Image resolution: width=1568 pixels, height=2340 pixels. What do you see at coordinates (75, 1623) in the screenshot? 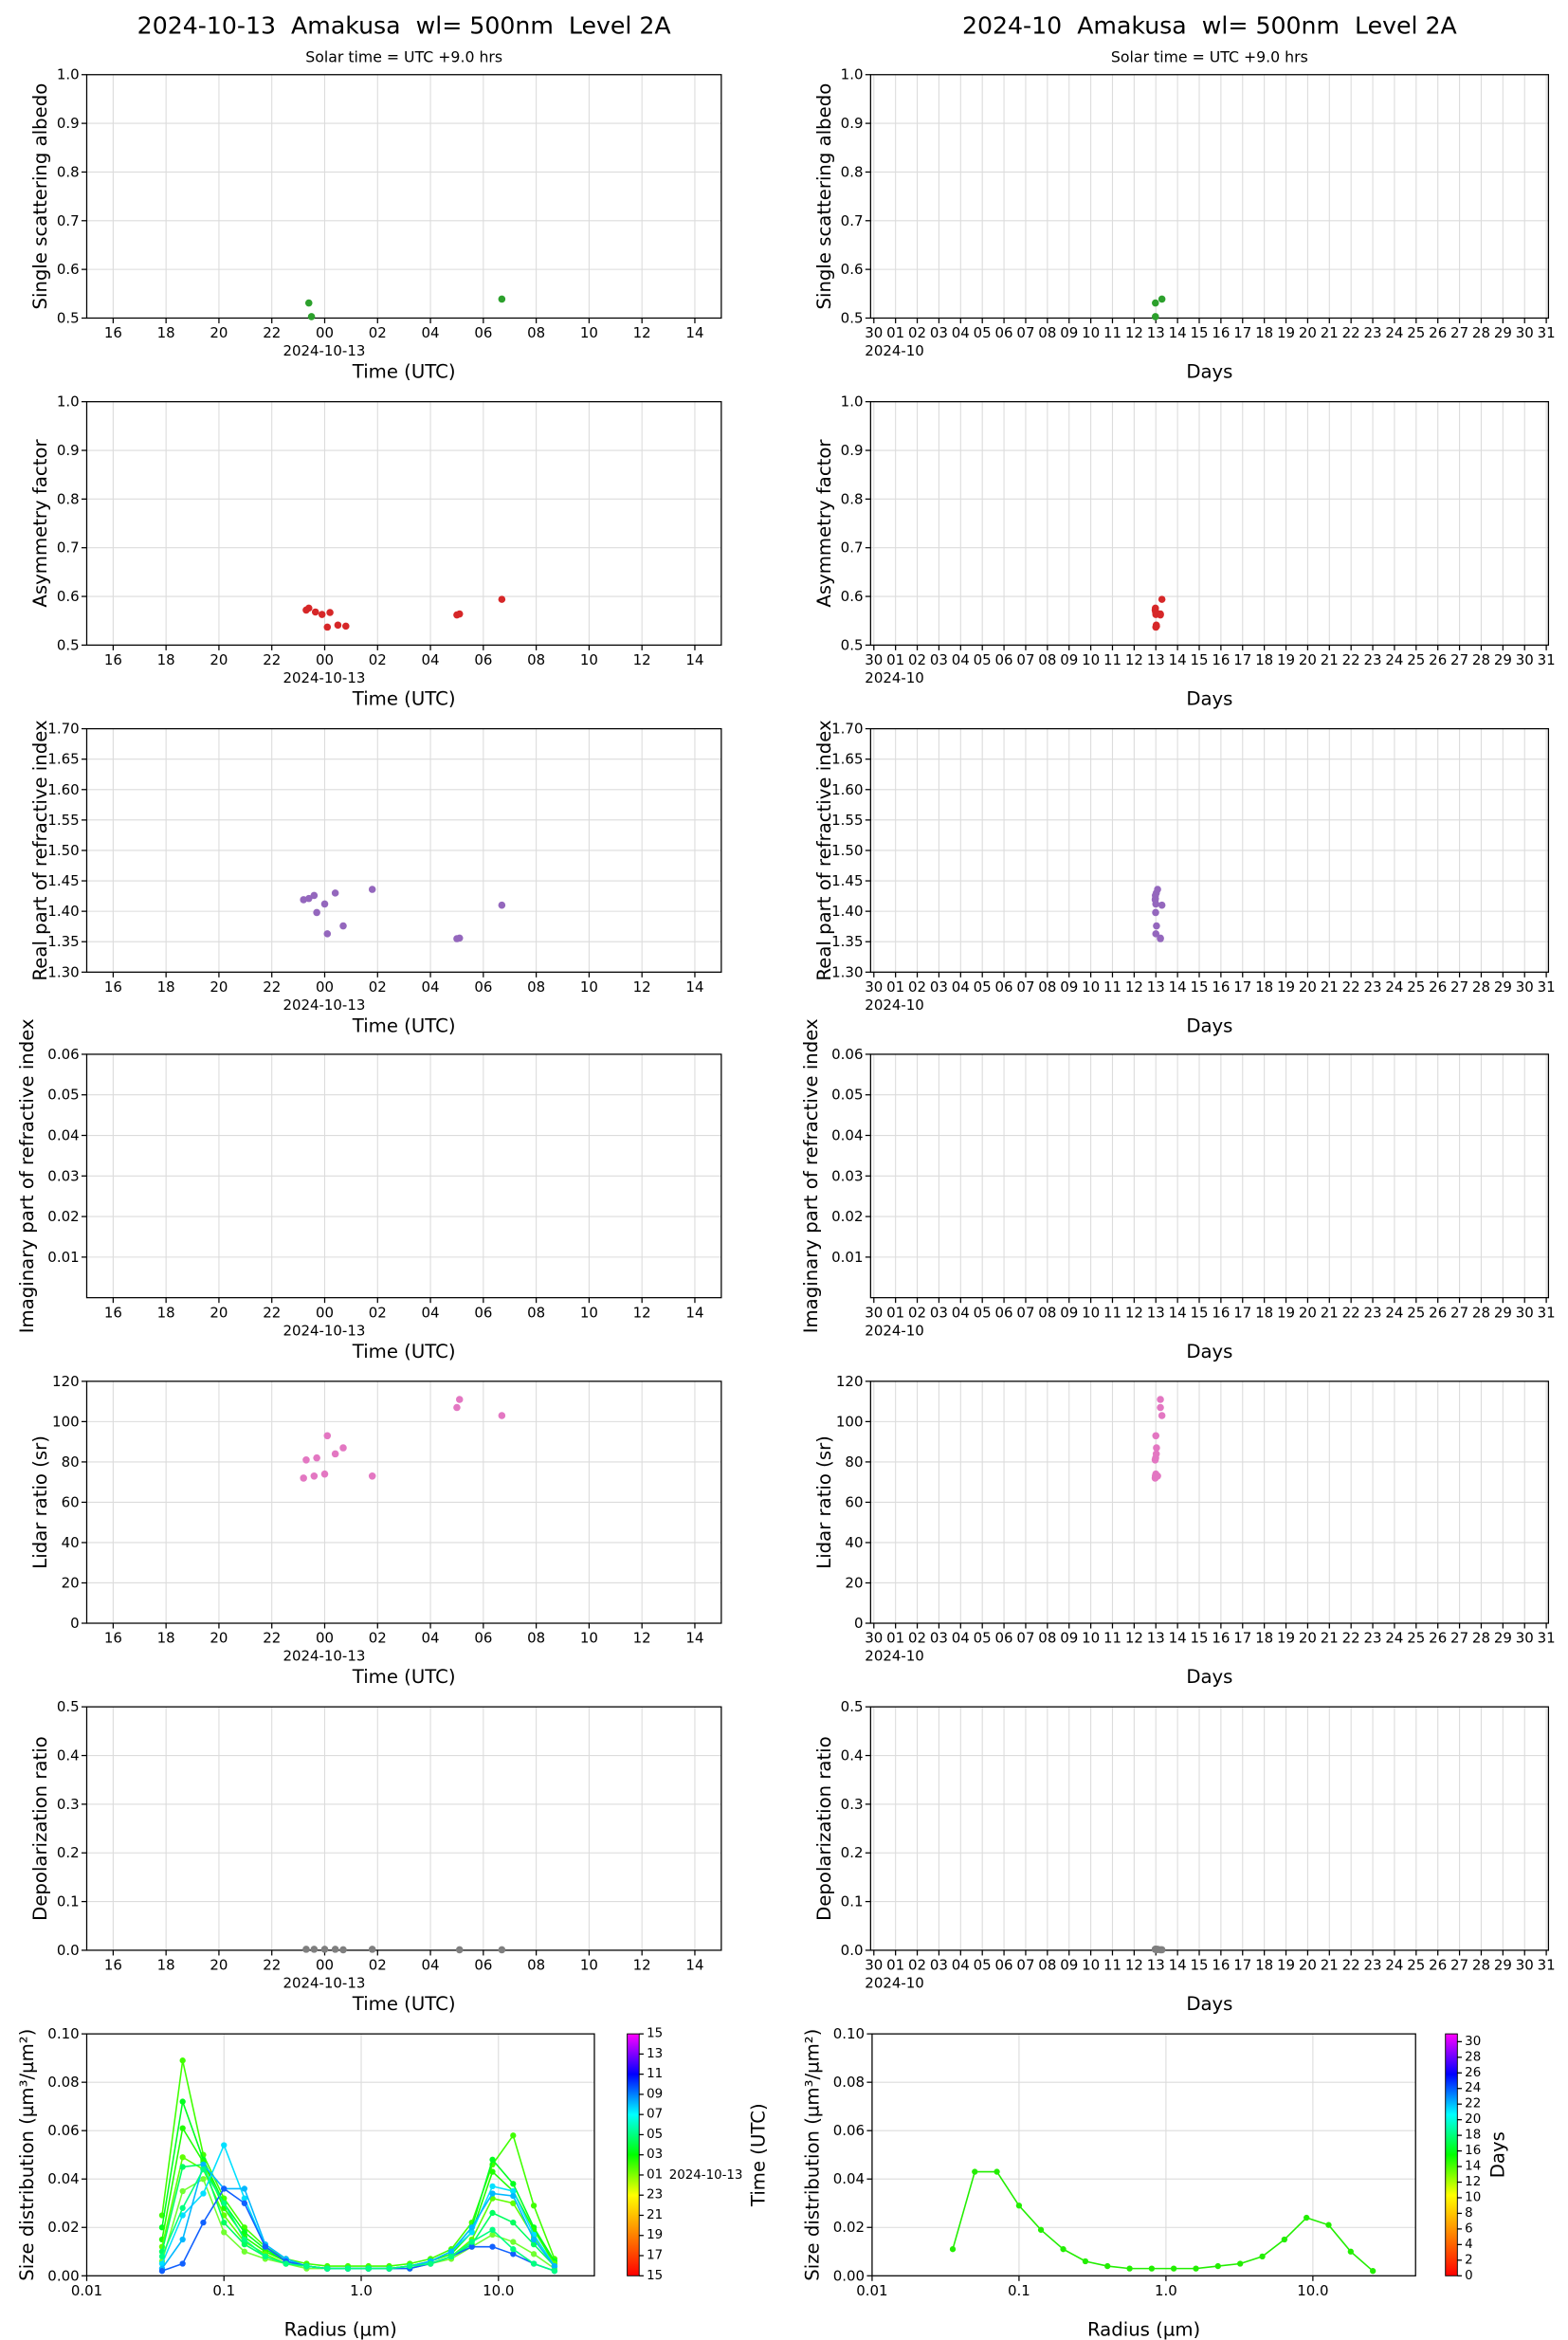
I see `y-tick-label: 0` at bounding box center [75, 1623].